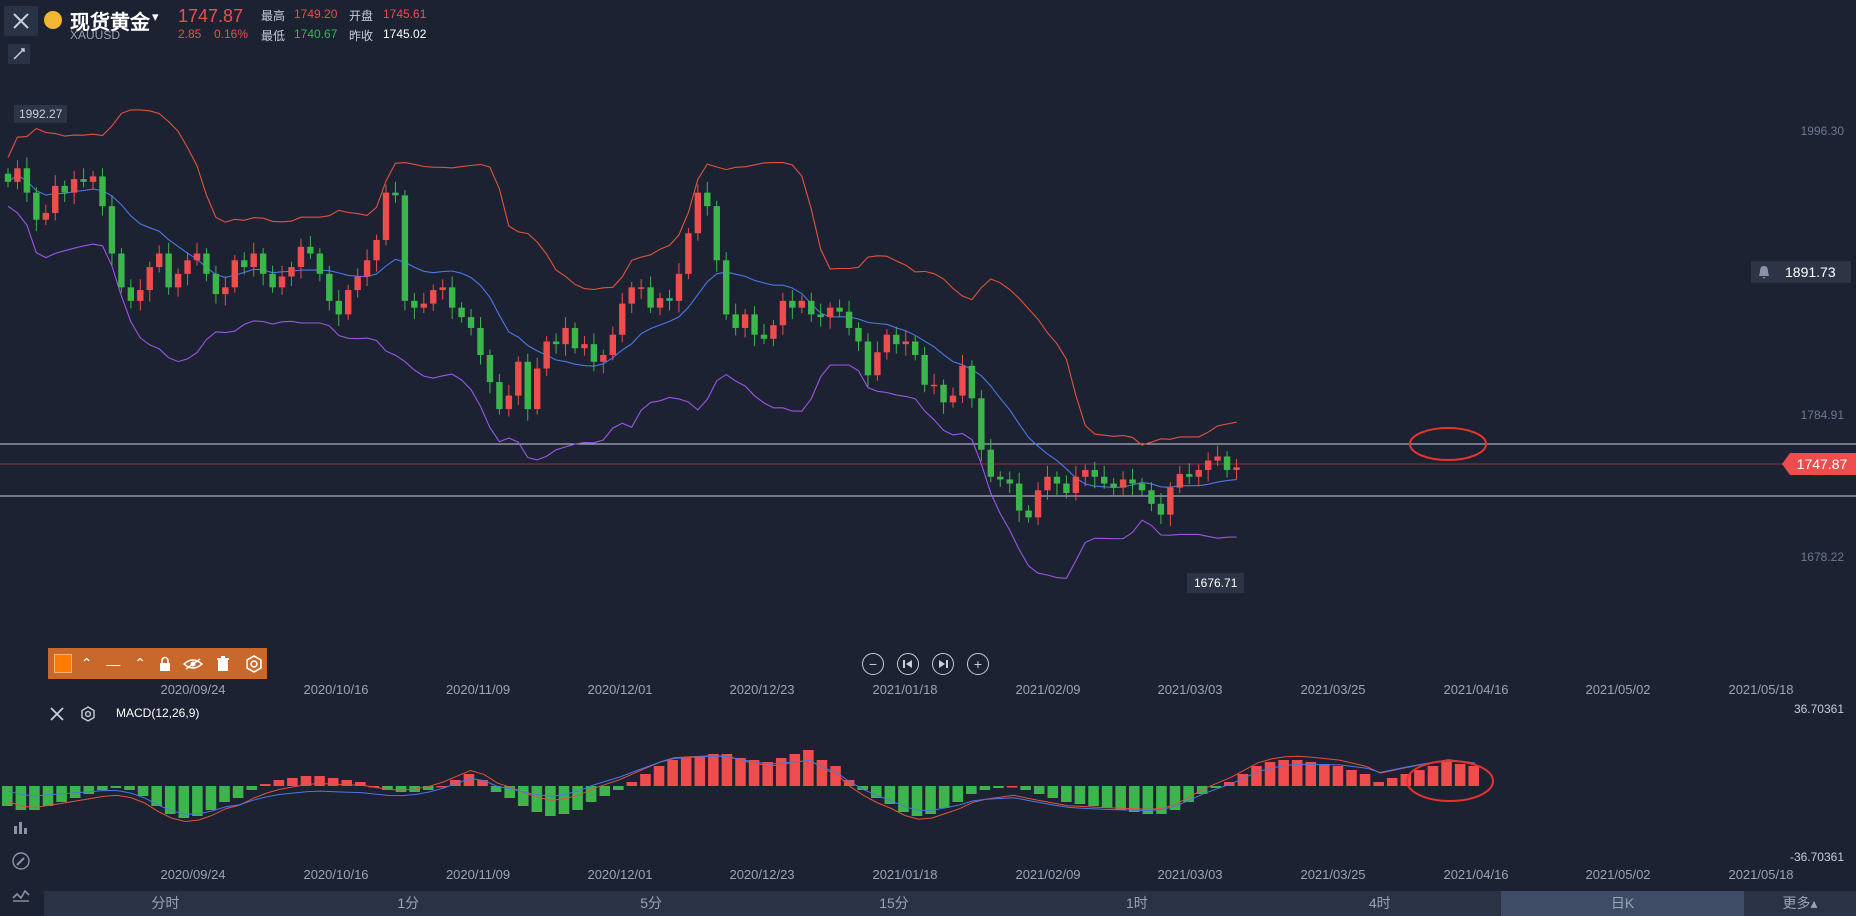  Describe the element at coordinates (192, 664) in the screenshot. I see `eye-icon` at that location.